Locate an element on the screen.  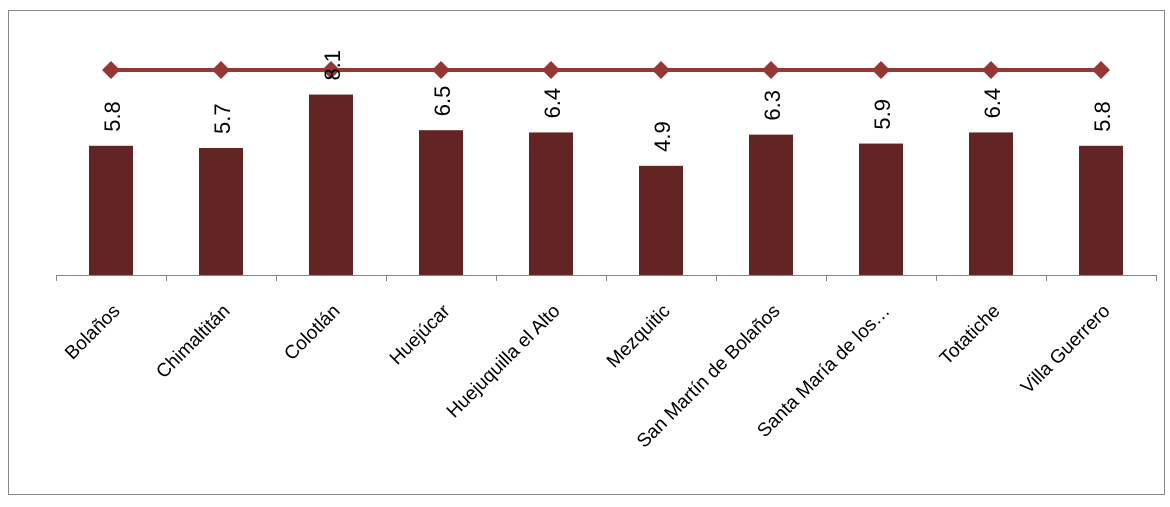
data-label-6: 4.9 is located at coordinates (662, 136).